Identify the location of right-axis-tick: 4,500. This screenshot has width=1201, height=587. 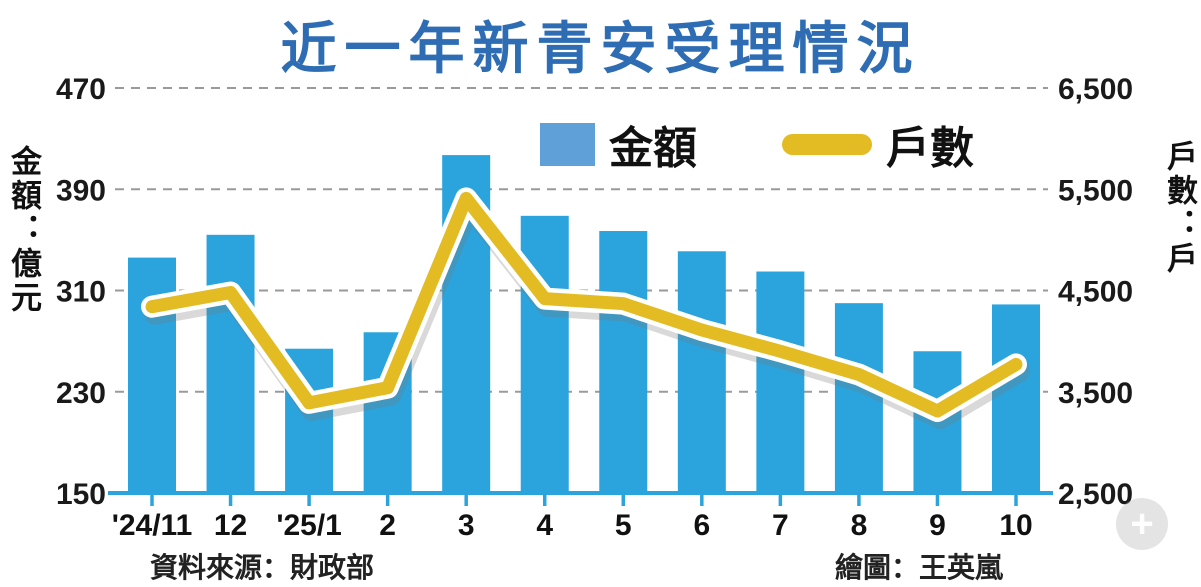
(1095, 292).